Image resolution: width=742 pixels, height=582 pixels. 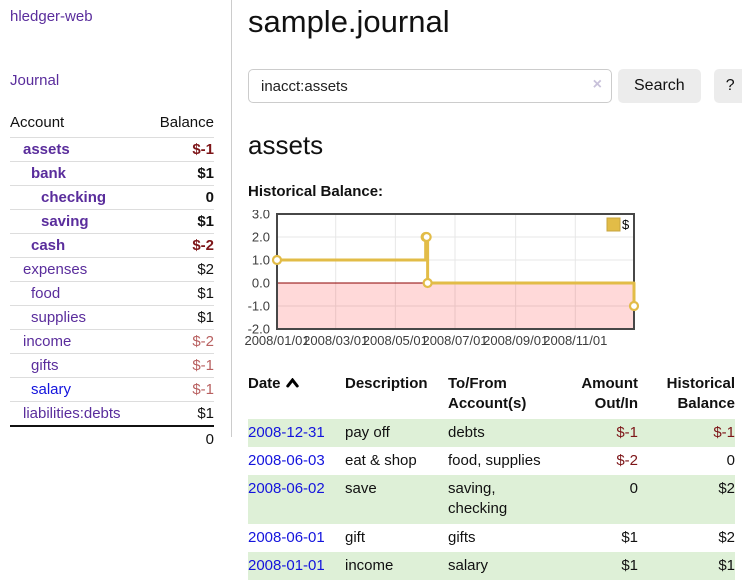 I want to click on account-row: liabilities:debts $1, so click(x=112, y=414).